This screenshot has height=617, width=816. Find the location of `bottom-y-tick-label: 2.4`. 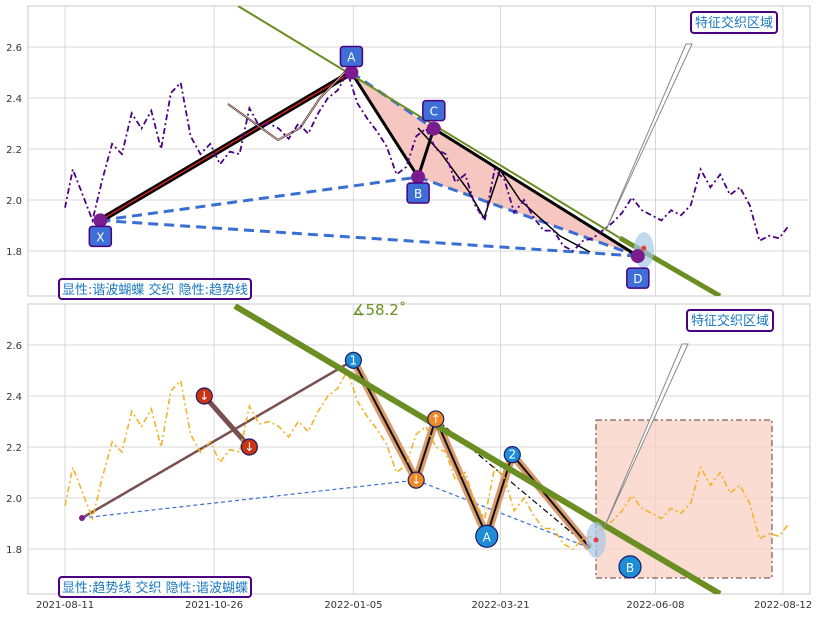

bottom-y-tick-label: 2.4 is located at coordinates (14, 397).